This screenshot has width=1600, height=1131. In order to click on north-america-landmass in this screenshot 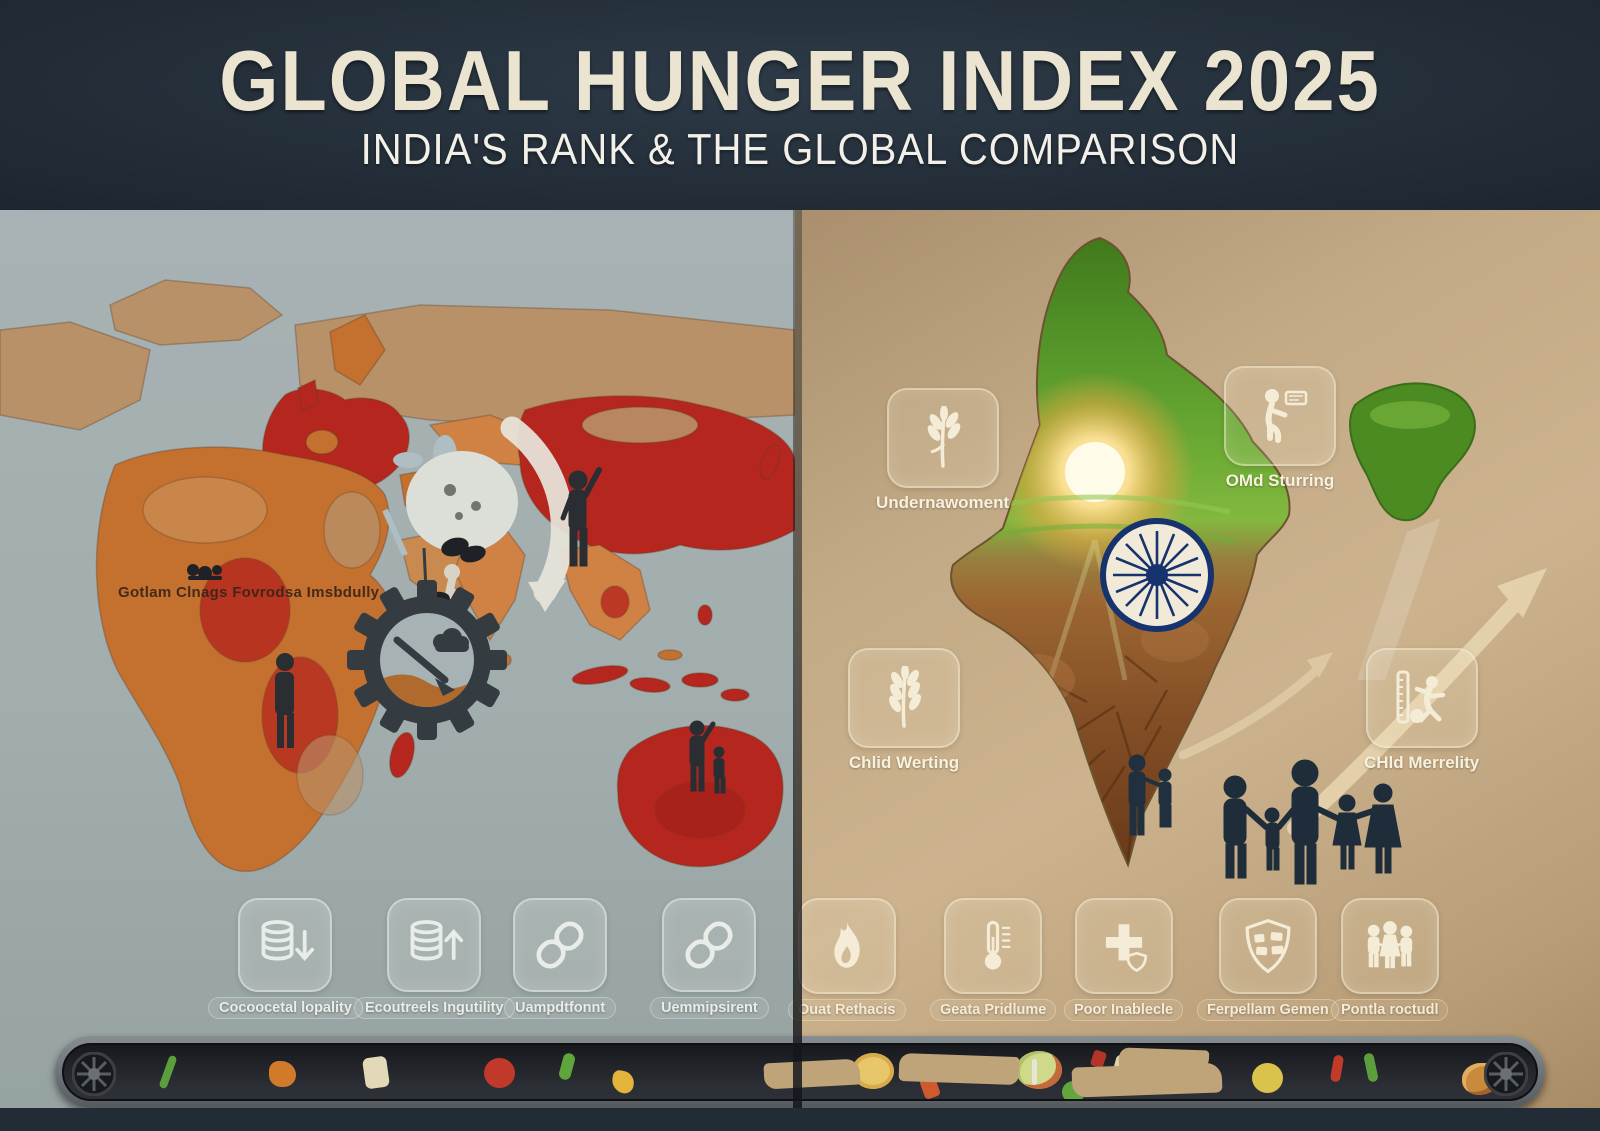, I will do `click(75, 376)`.